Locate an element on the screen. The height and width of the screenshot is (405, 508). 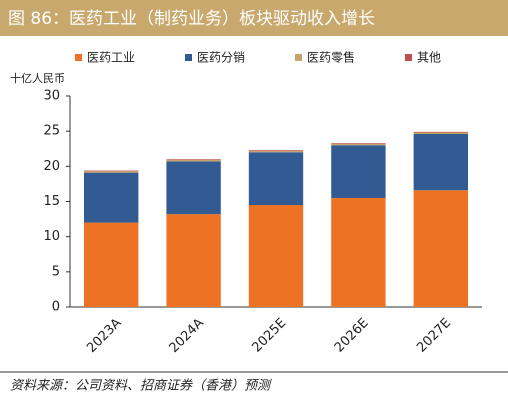
chart-title: 图 86：医药工业（制药业务）板块驱动收入增长 is located at coordinates (191, 19).